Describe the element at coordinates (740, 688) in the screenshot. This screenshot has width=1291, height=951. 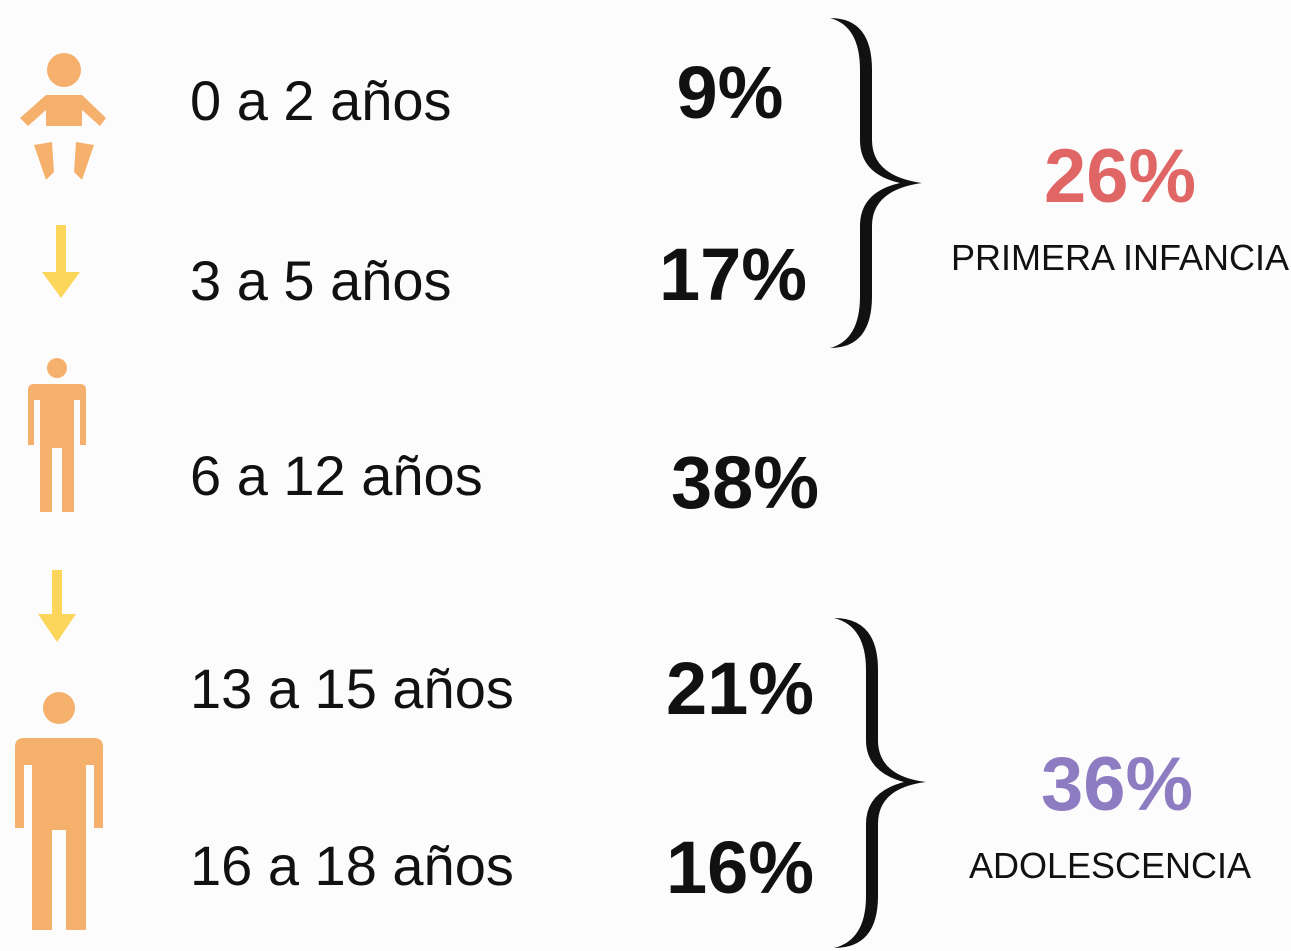
I see `percent: 21%` at that location.